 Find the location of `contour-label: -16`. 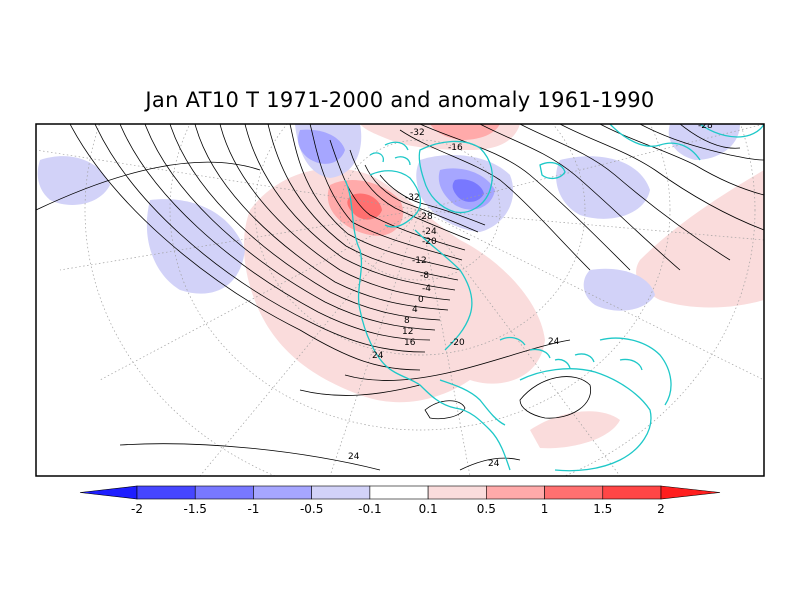

contour-label: -16 is located at coordinates (455, 148).